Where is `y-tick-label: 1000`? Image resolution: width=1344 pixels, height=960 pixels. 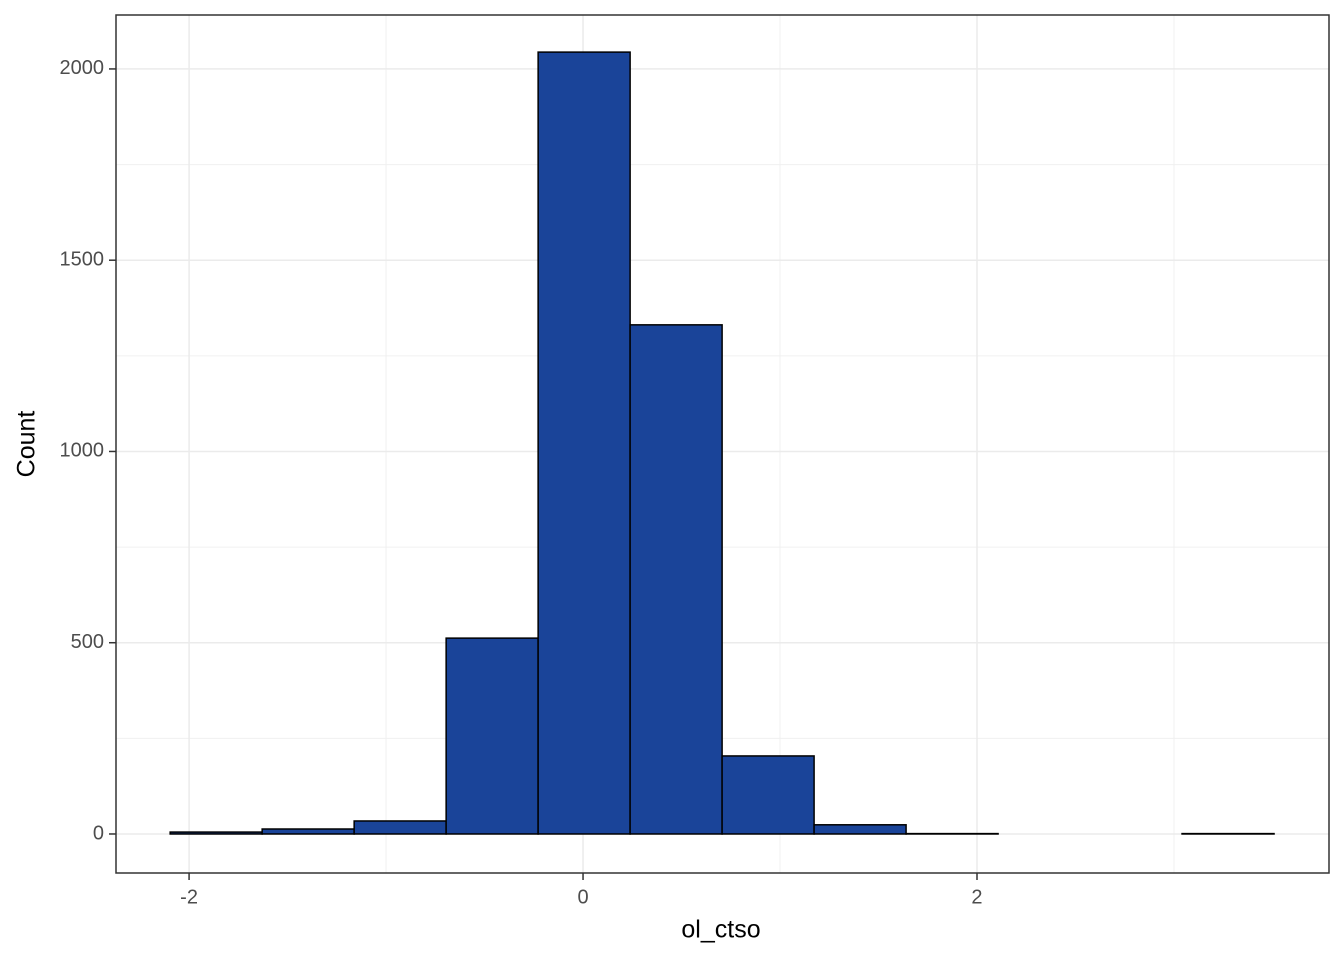
y-tick-label: 1000 is located at coordinates (82, 451).